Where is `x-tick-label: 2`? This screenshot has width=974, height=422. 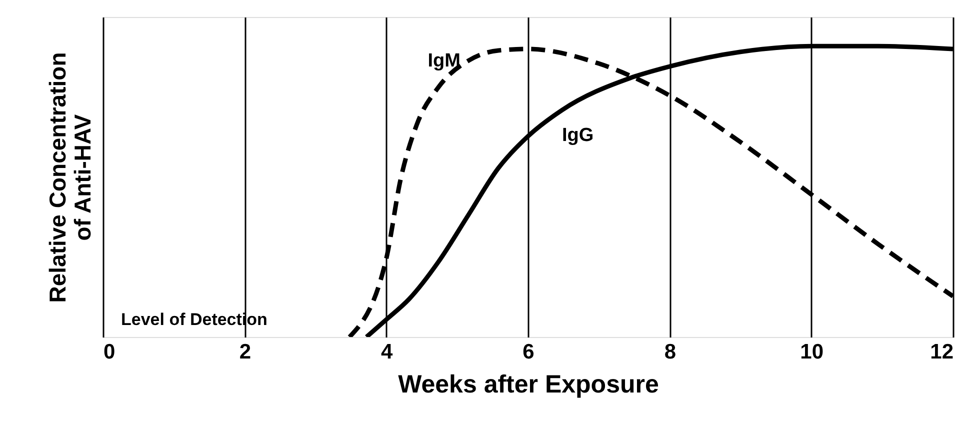 x-tick-label: 2 is located at coordinates (245, 352).